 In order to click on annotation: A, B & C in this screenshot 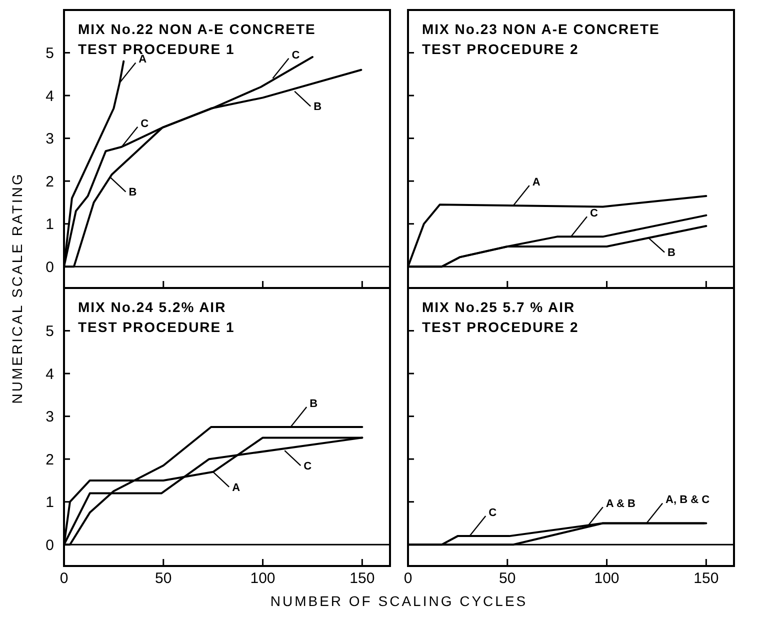, I will do `click(688, 500)`.